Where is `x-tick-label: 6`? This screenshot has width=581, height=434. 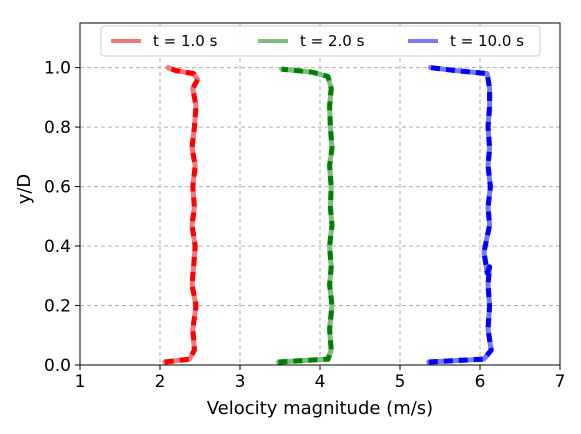
x-tick-label: 6 is located at coordinates (480, 382).